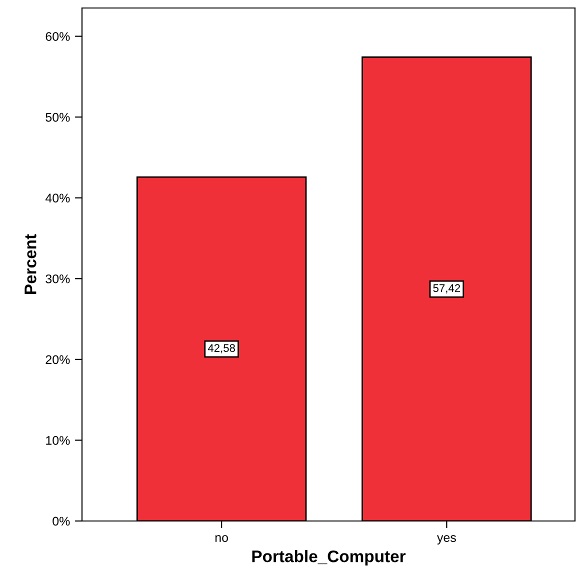  I want to click on y-tick-label: 30%, so click(58, 279).